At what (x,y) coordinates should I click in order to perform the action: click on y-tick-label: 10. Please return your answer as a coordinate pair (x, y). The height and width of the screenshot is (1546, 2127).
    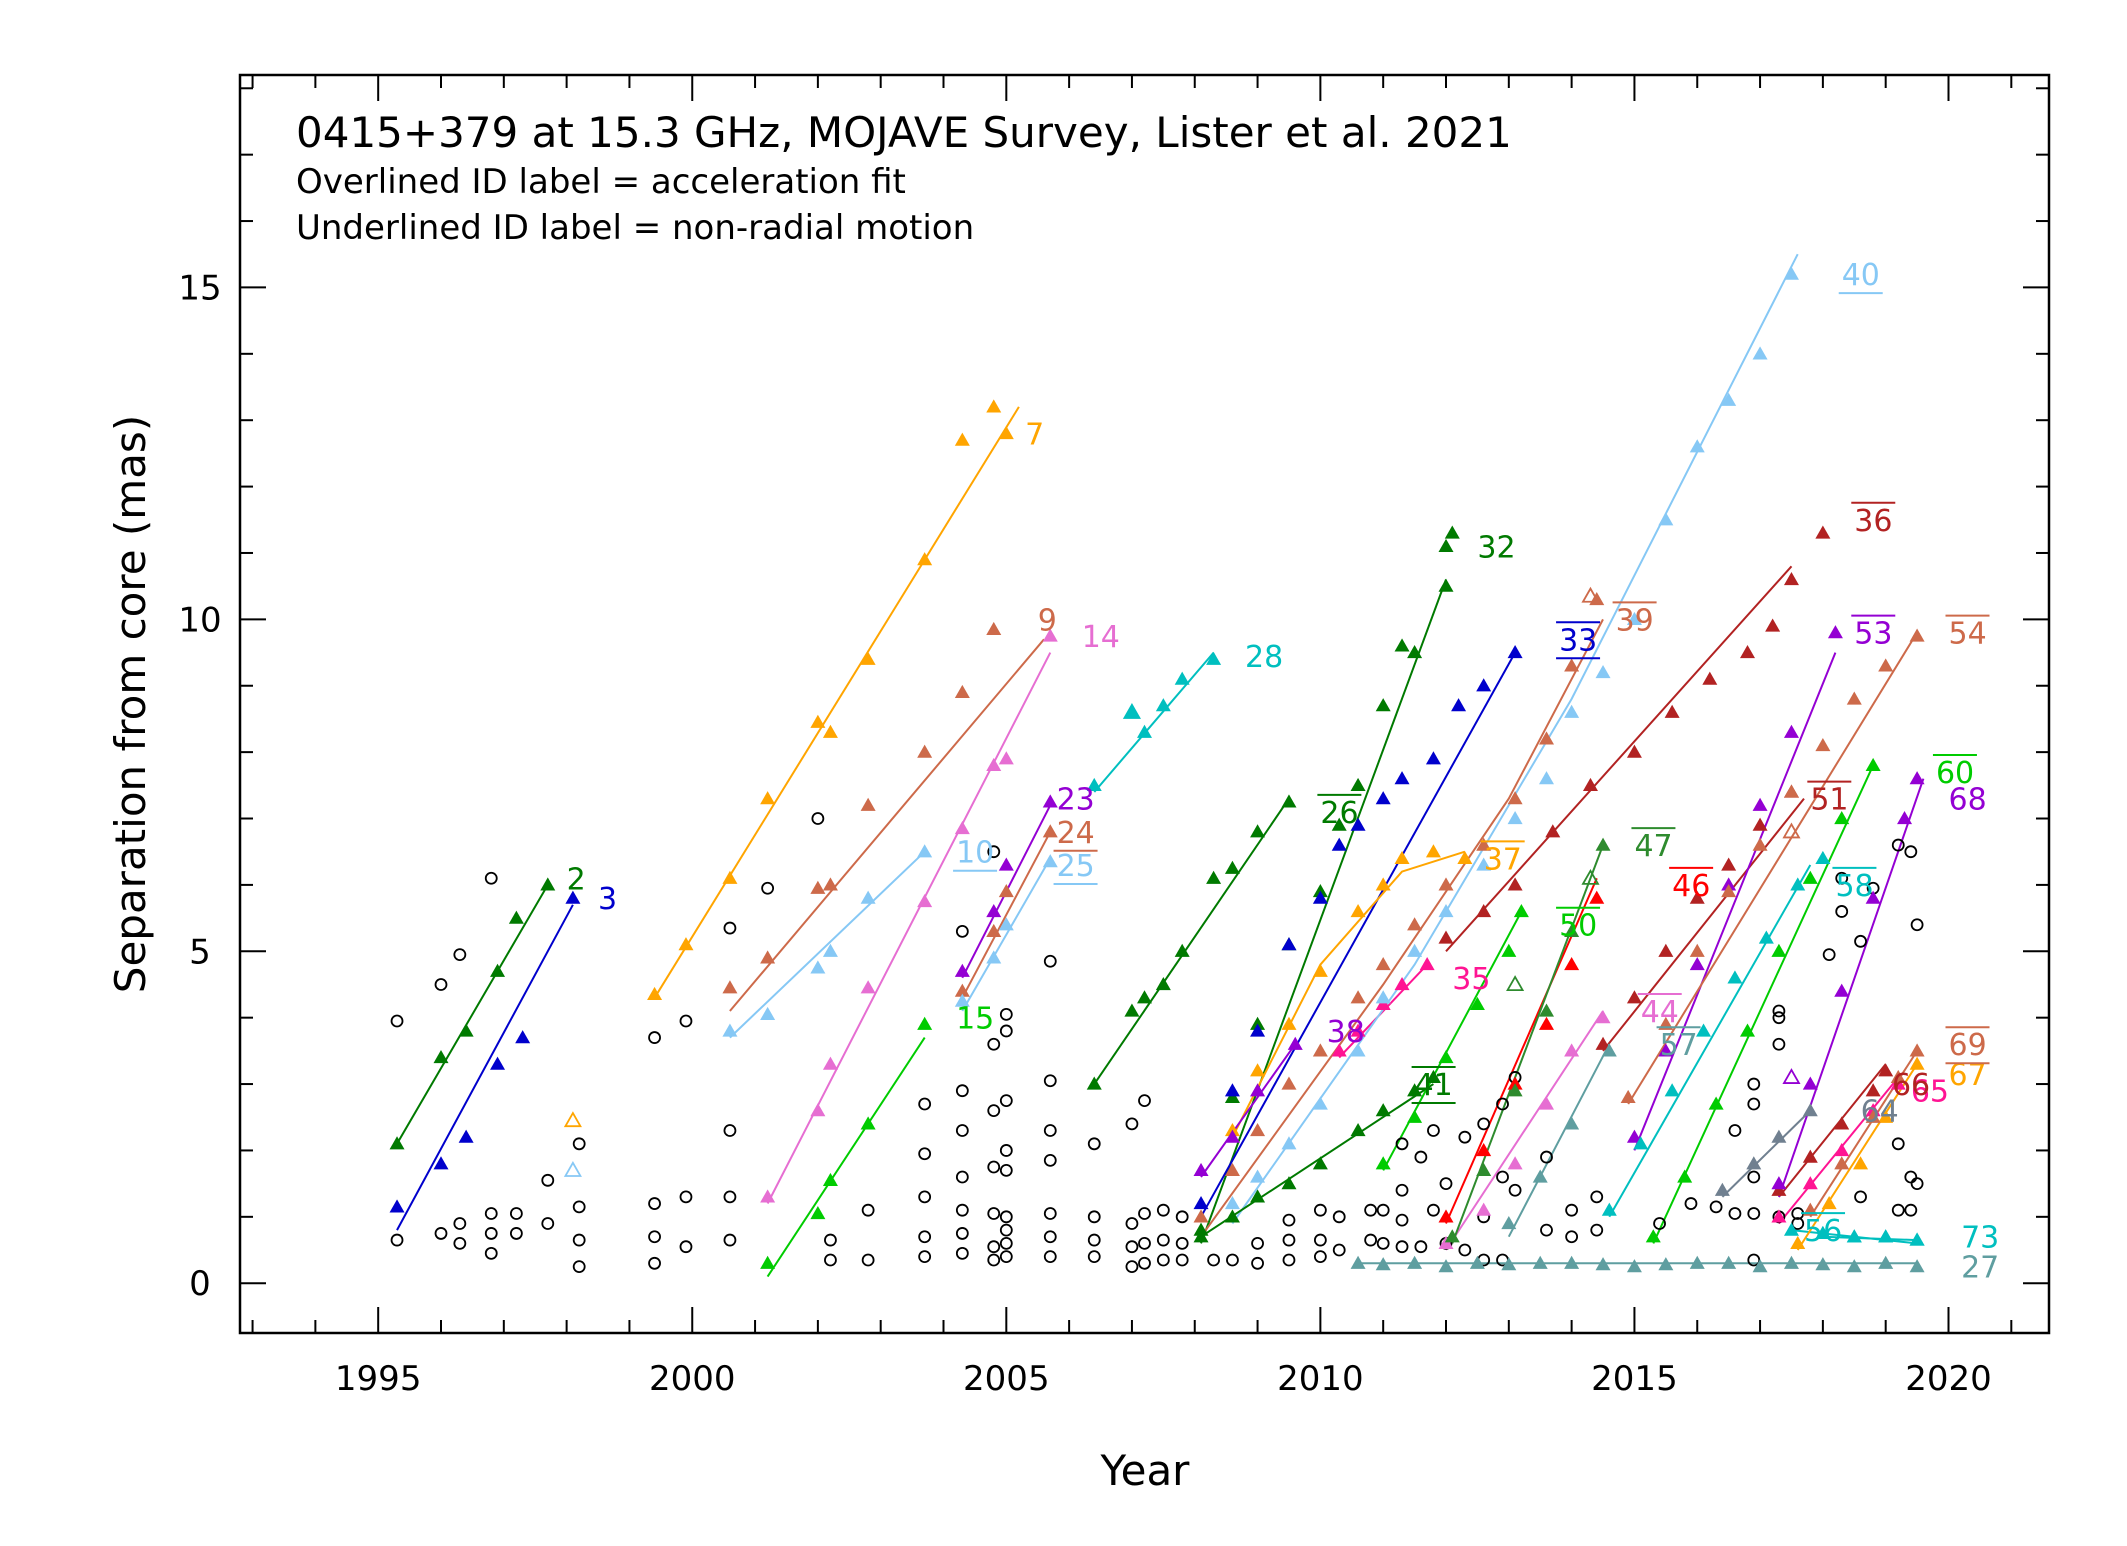
    Looking at the image, I should click on (199, 620).